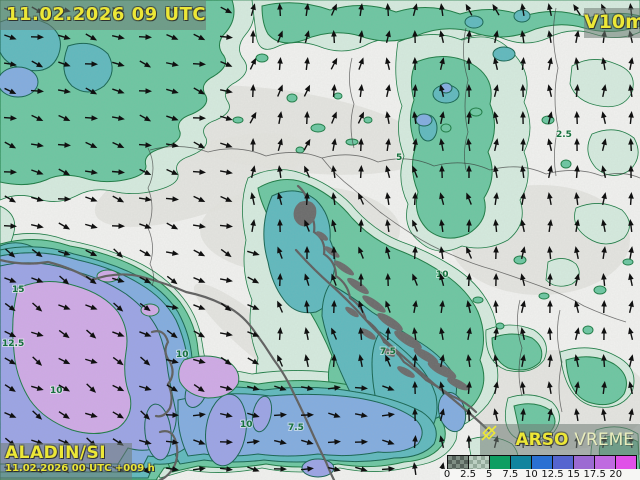 The height and width of the screenshot is (480, 640). Describe the element at coordinates (13, 344) in the screenshot. I see `svg-text: 12.5` at that location.